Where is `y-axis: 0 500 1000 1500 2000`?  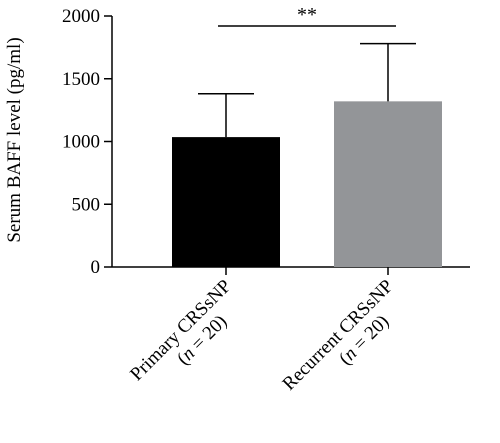
y-axis: 0 500 1000 1500 2000 is located at coordinates (87, 142).